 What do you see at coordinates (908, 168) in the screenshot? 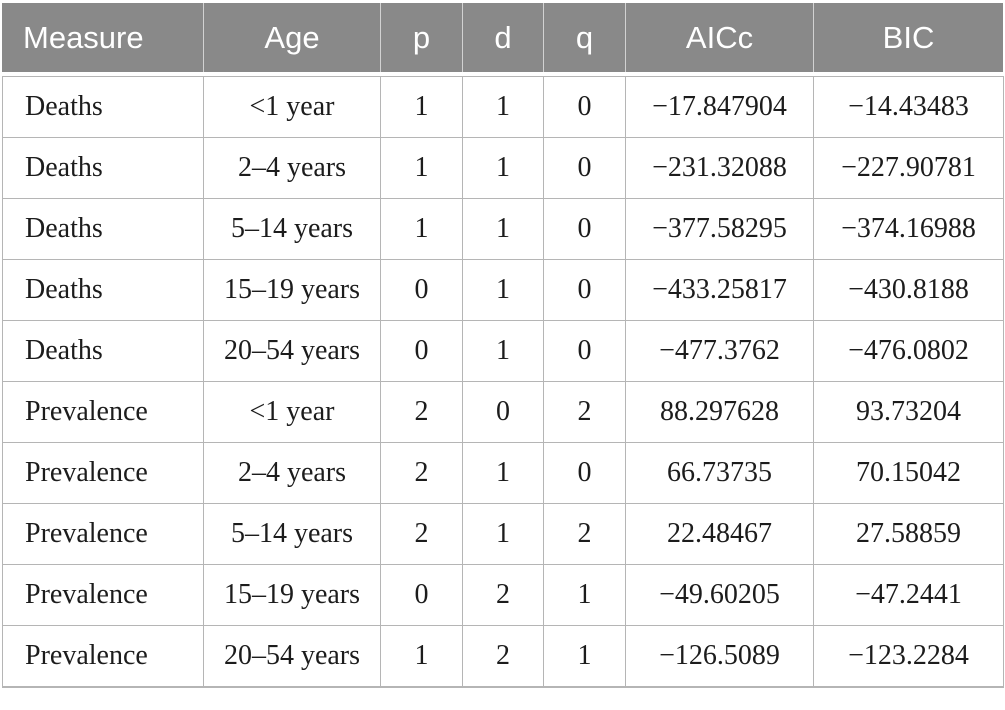
I see `cell-bic: −227.90781` at bounding box center [908, 168].